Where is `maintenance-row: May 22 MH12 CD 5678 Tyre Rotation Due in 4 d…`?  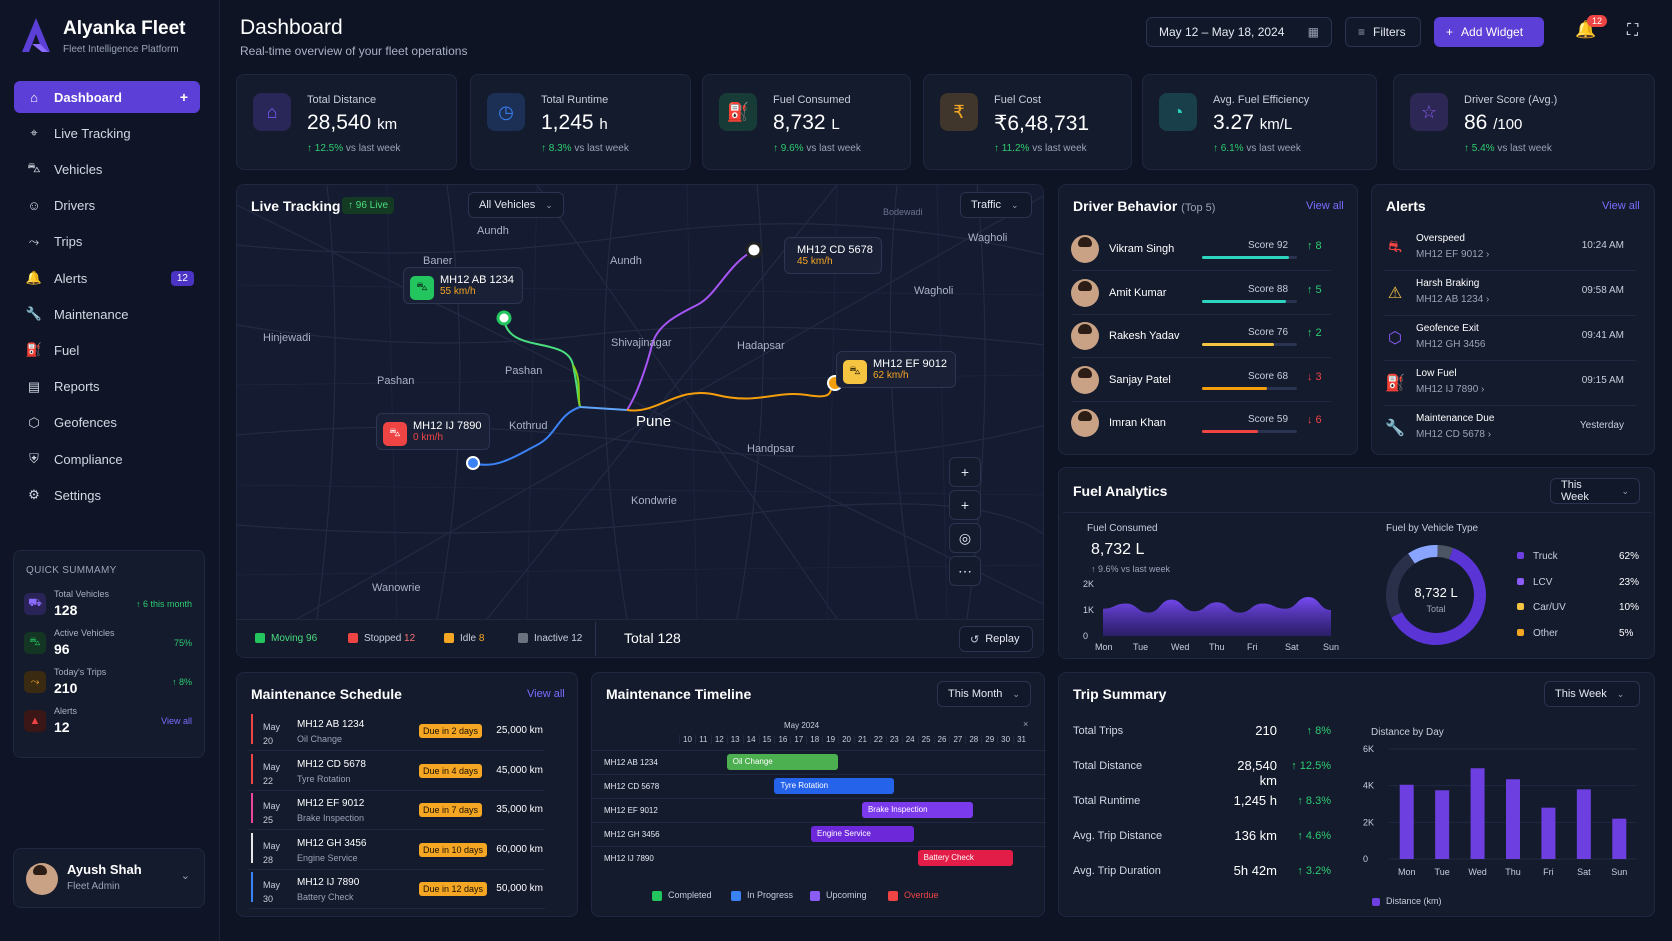 maintenance-row: May 22 MH12 CD 5678 Tyre Rotation Due in 4 d… is located at coordinates (397, 772).